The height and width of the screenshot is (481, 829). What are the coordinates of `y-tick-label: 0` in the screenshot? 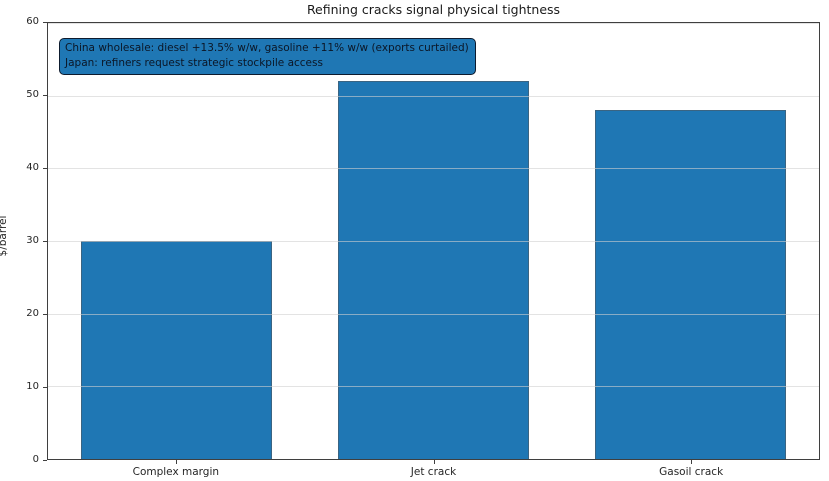 It's located at (35, 459).